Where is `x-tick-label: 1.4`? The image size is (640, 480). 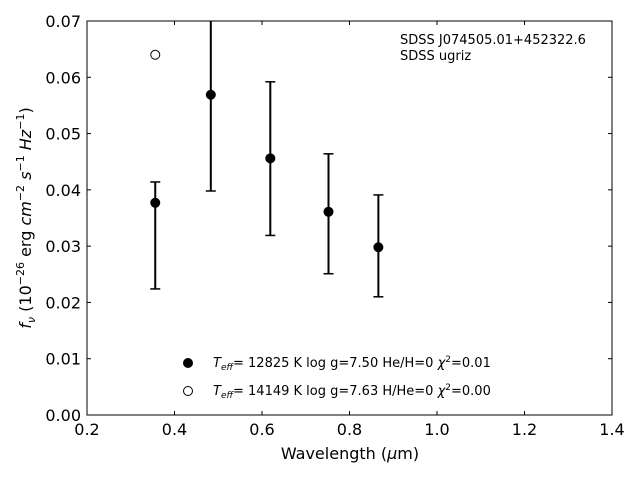 x-tick-label: 1.4 is located at coordinates (611, 429).